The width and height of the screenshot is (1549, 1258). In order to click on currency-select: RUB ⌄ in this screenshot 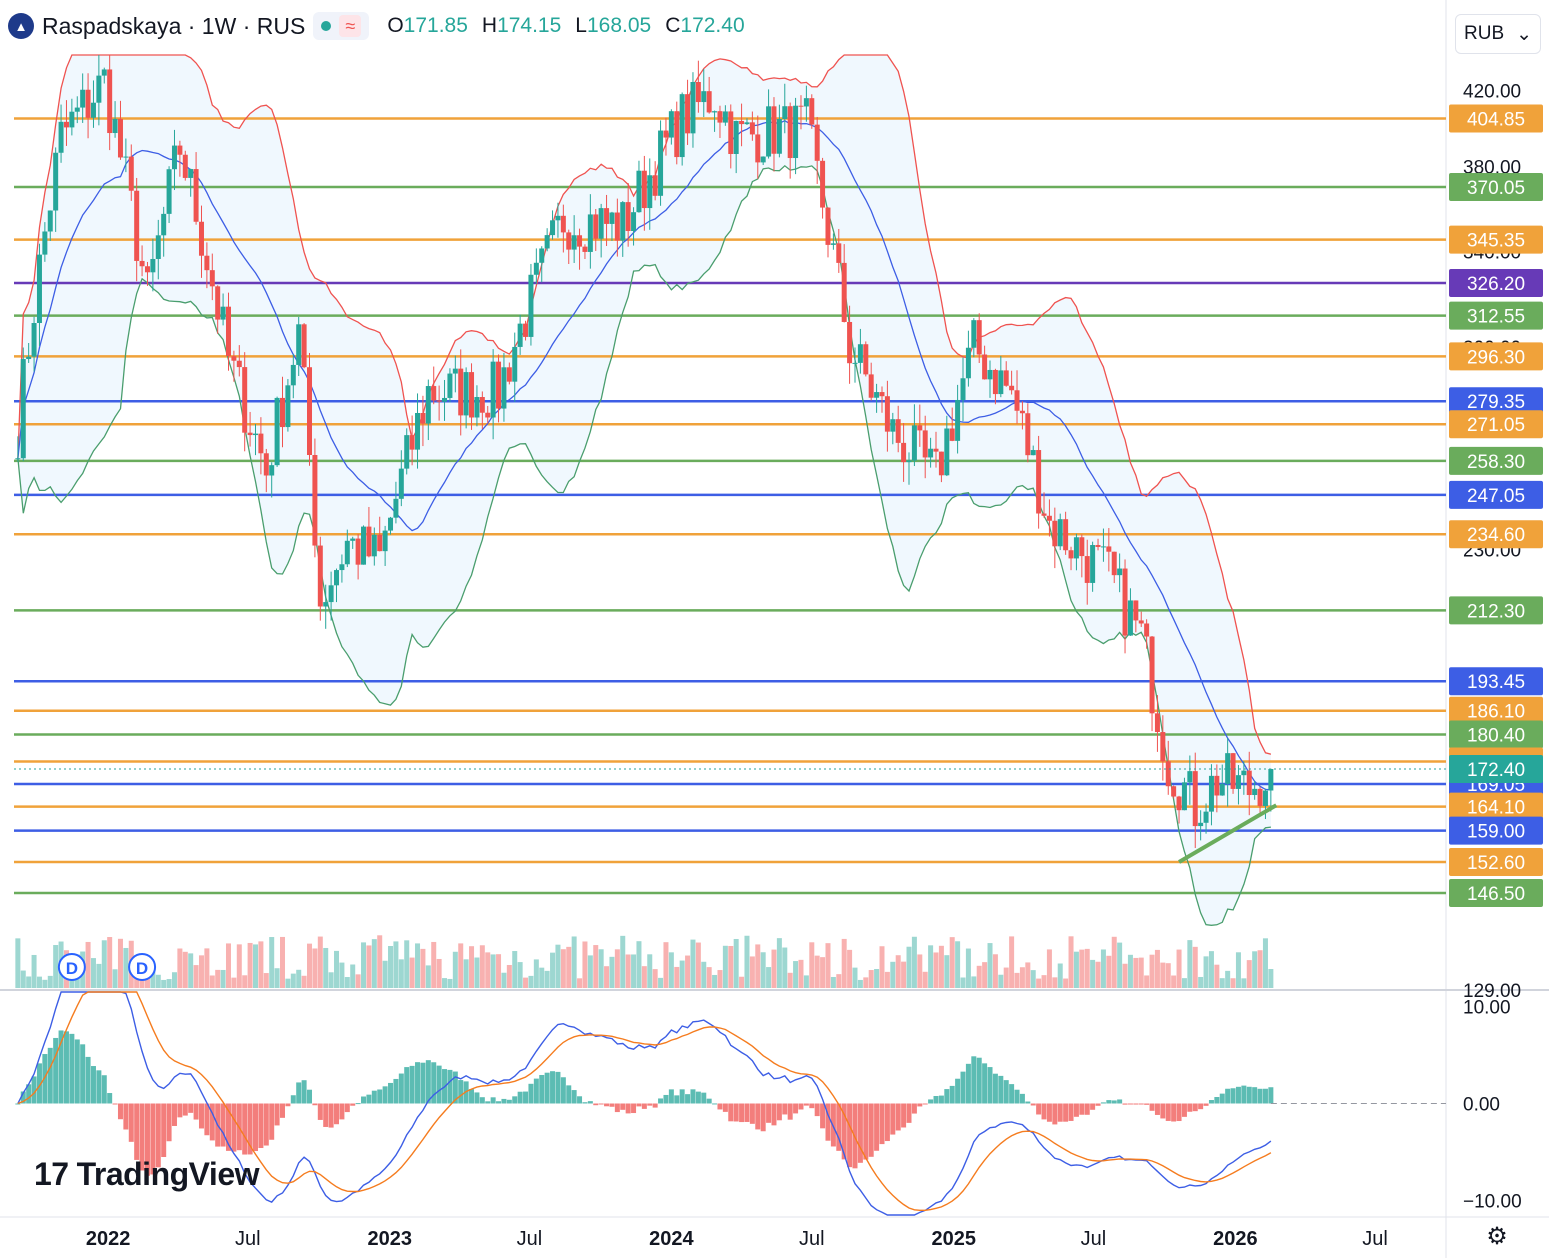, I will do `click(1498, 34)`.